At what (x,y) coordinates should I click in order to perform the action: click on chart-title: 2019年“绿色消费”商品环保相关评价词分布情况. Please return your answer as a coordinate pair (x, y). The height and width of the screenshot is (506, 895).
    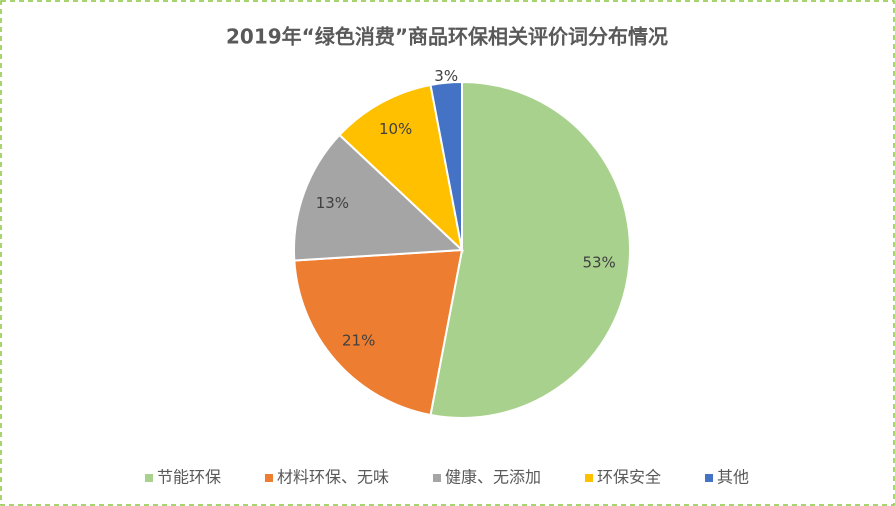
    Looking at the image, I should click on (447, 37).